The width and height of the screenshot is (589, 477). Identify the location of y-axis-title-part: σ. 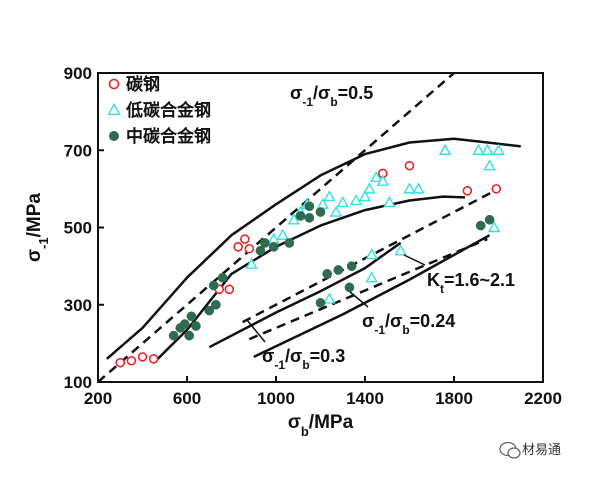
(34, 255).